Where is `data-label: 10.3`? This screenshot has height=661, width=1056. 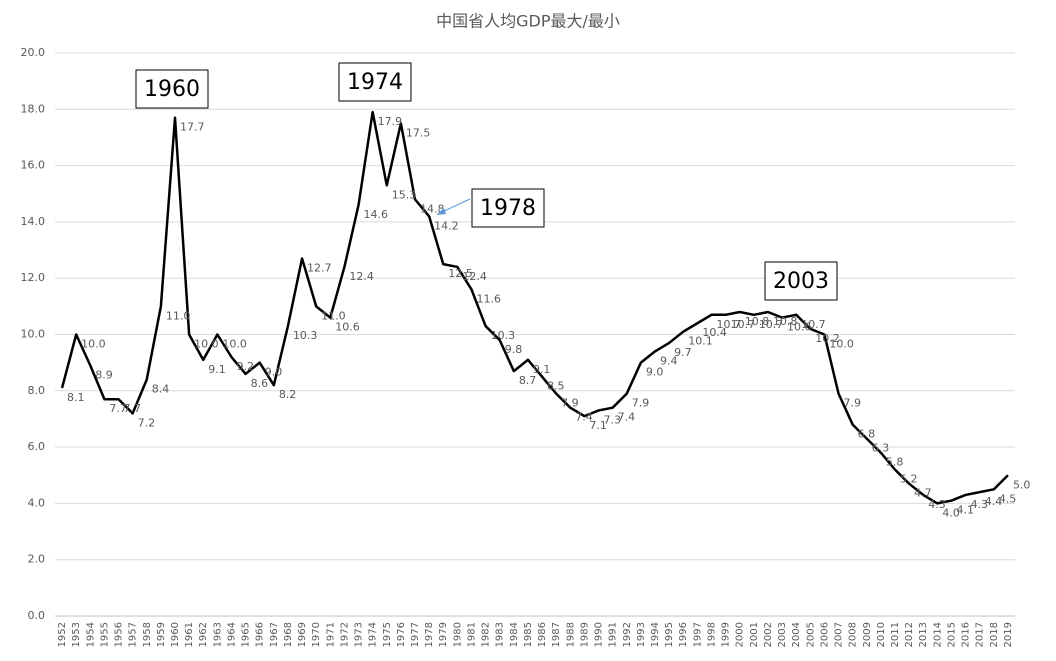 data-label: 10.3 is located at coordinates (503, 335).